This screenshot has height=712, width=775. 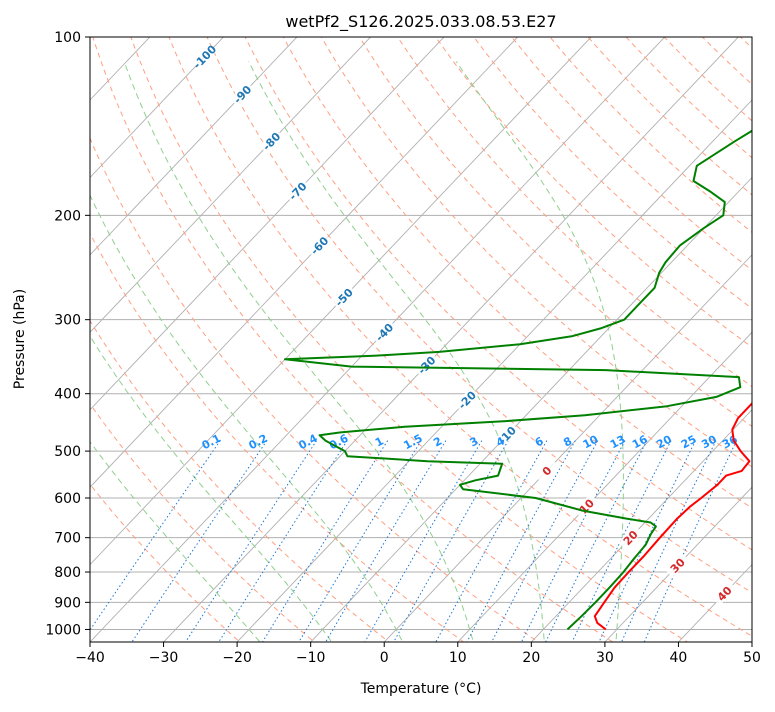 What do you see at coordinates (384, 658) in the screenshot?
I see `x-tick-label: 0` at bounding box center [384, 658].